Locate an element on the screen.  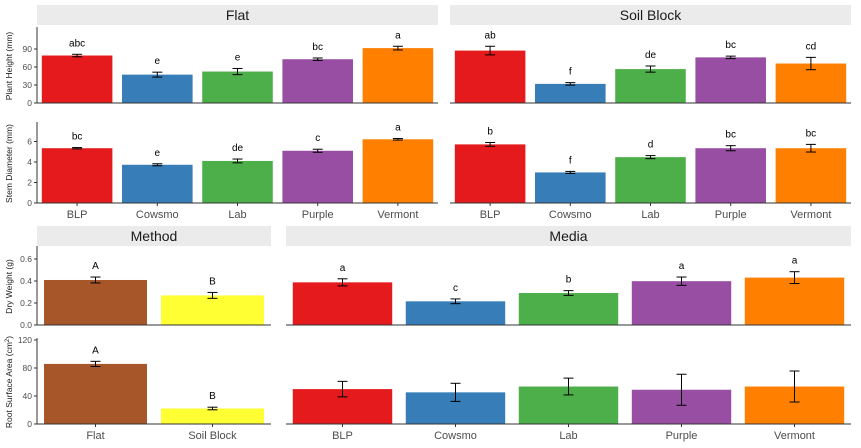
panel-flat-1: Flat abc e e bc a 0 30 60 90 Plant Height (mm) is located at coordinates (221, 56).